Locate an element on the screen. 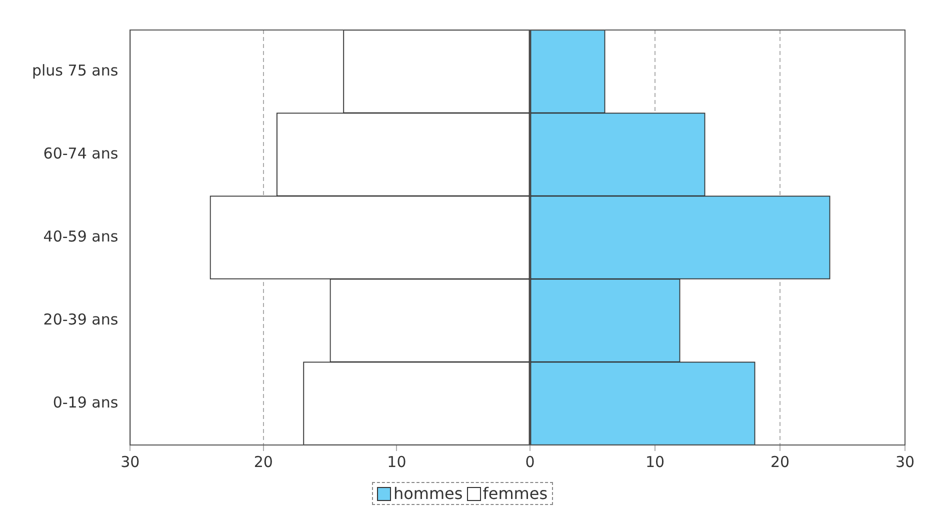 The height and width of the screenshot is (520, 925). legend-label: hommes is located at coordinates (428, 493).